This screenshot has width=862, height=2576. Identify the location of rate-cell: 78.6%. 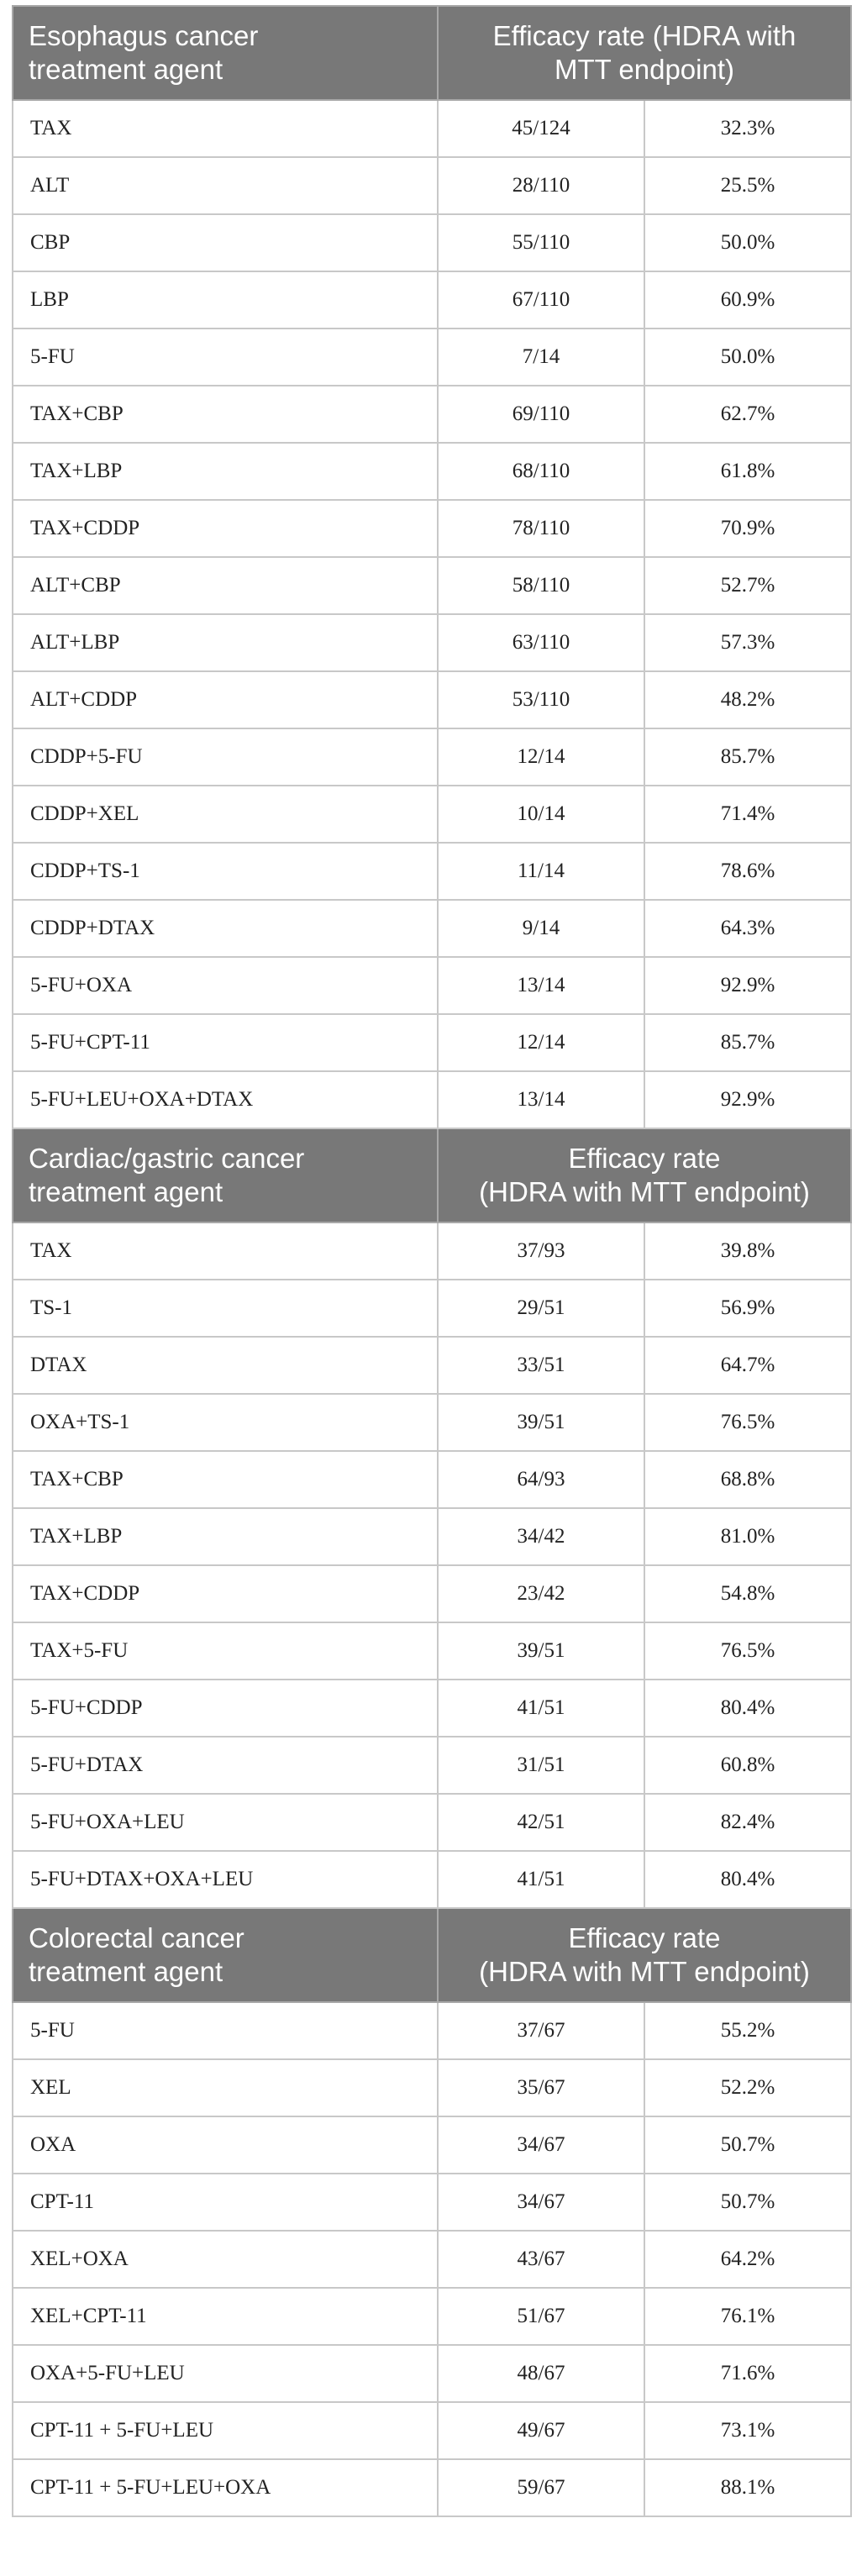
(748, 871).